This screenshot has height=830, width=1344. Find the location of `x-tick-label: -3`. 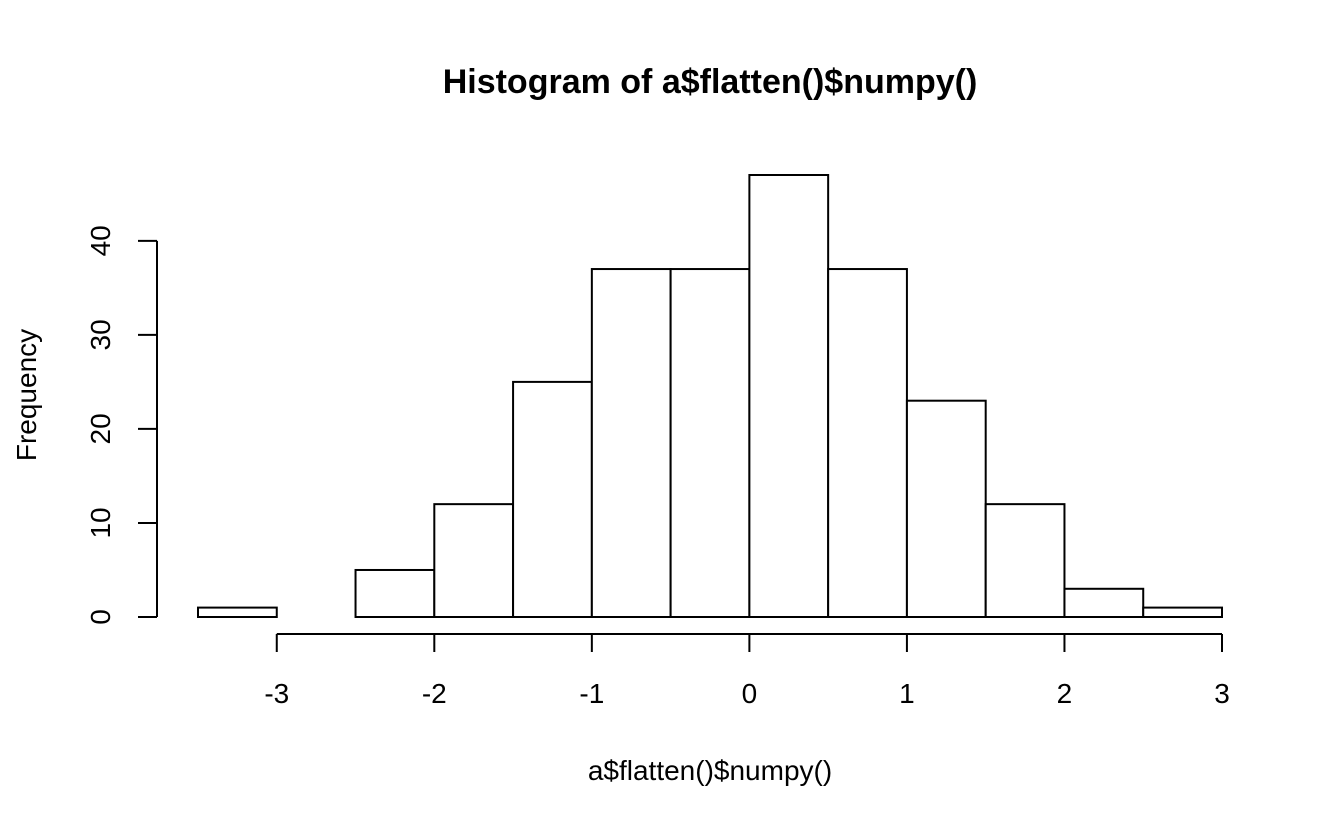

x-tick-label: -3 is located at coordinates (276, 693).